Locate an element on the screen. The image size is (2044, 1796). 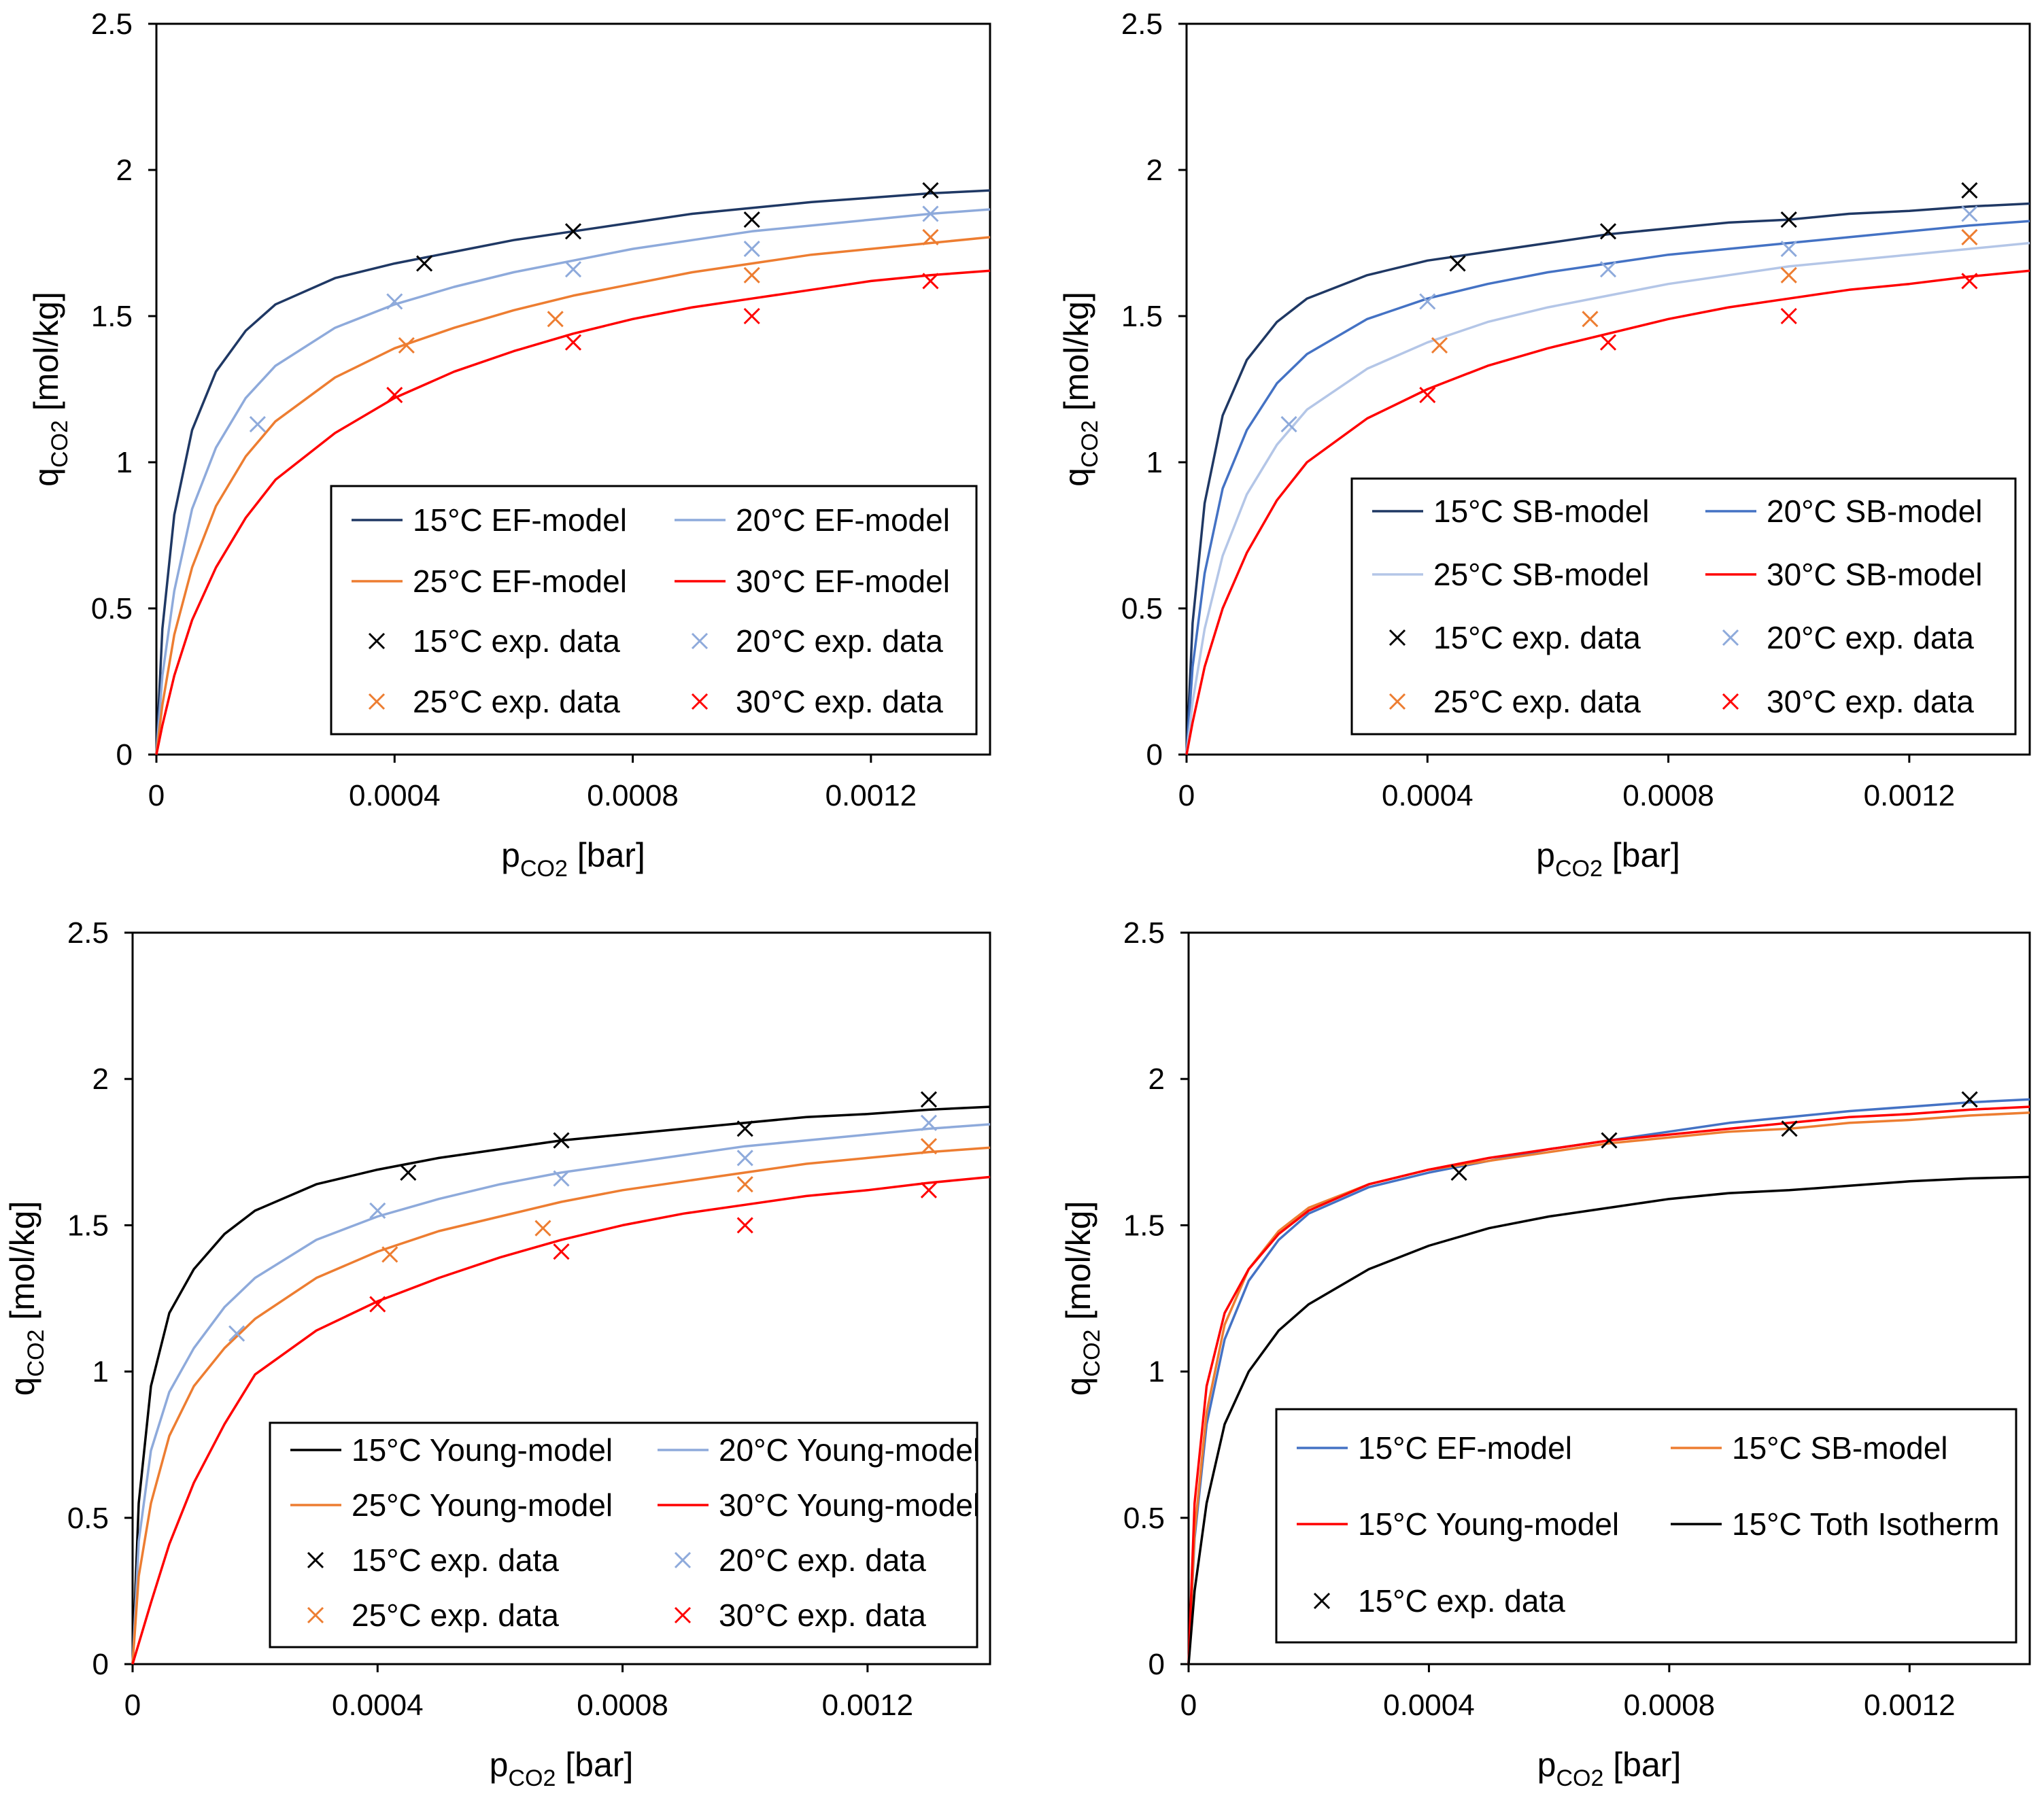
x-axis-label-unit: [bar] is located at coordinates (1641, 855).